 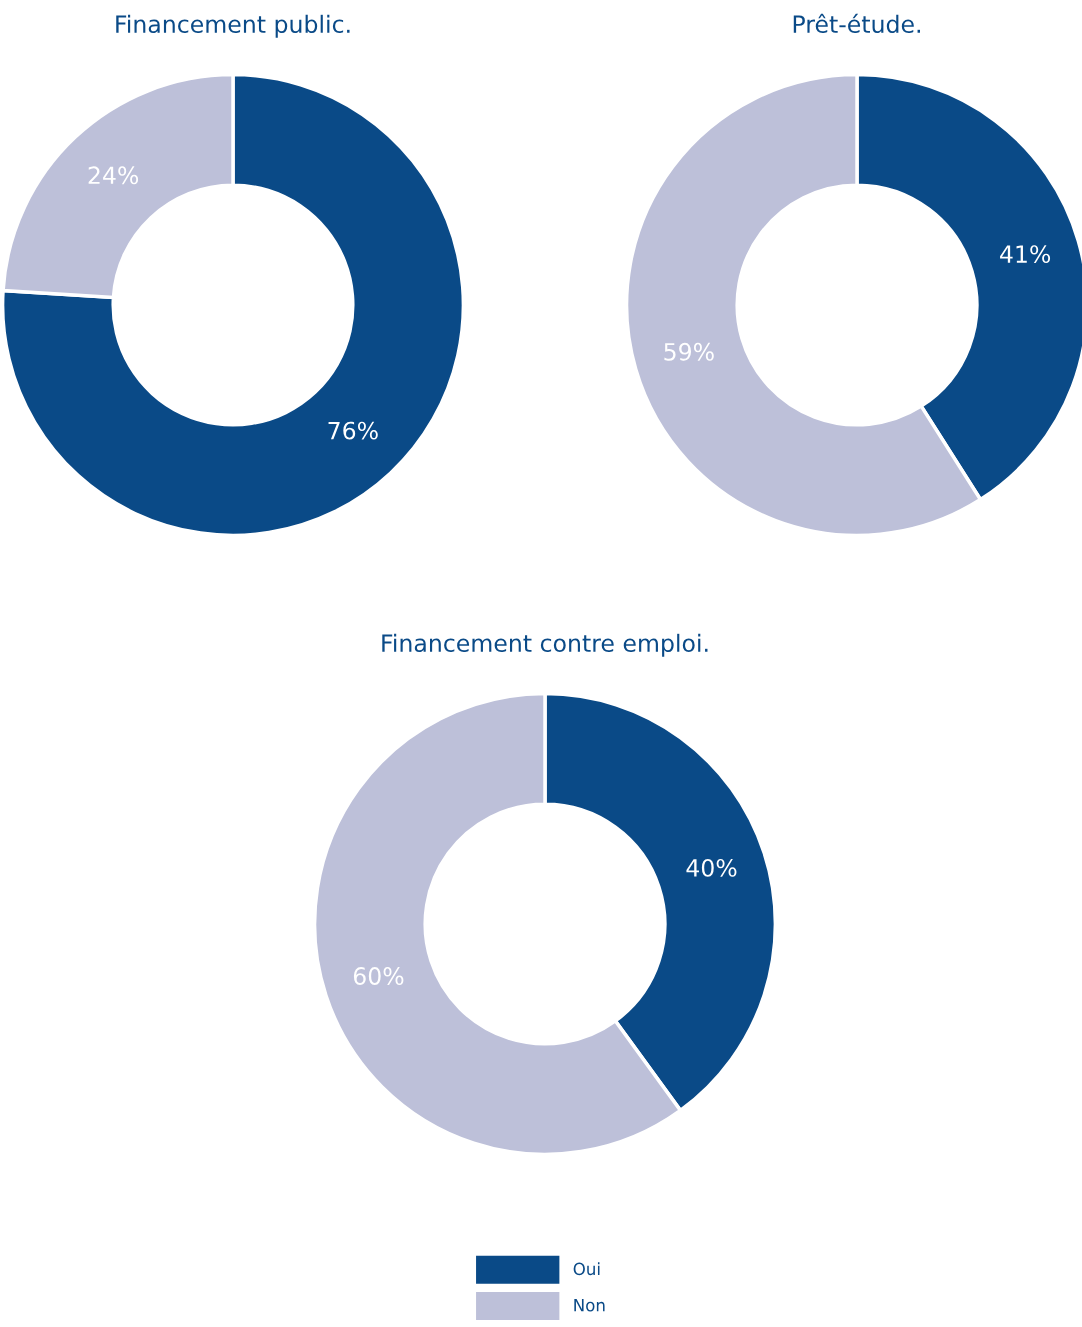 I want to click on legend-label: Oui, so click(x=586, y=1269).